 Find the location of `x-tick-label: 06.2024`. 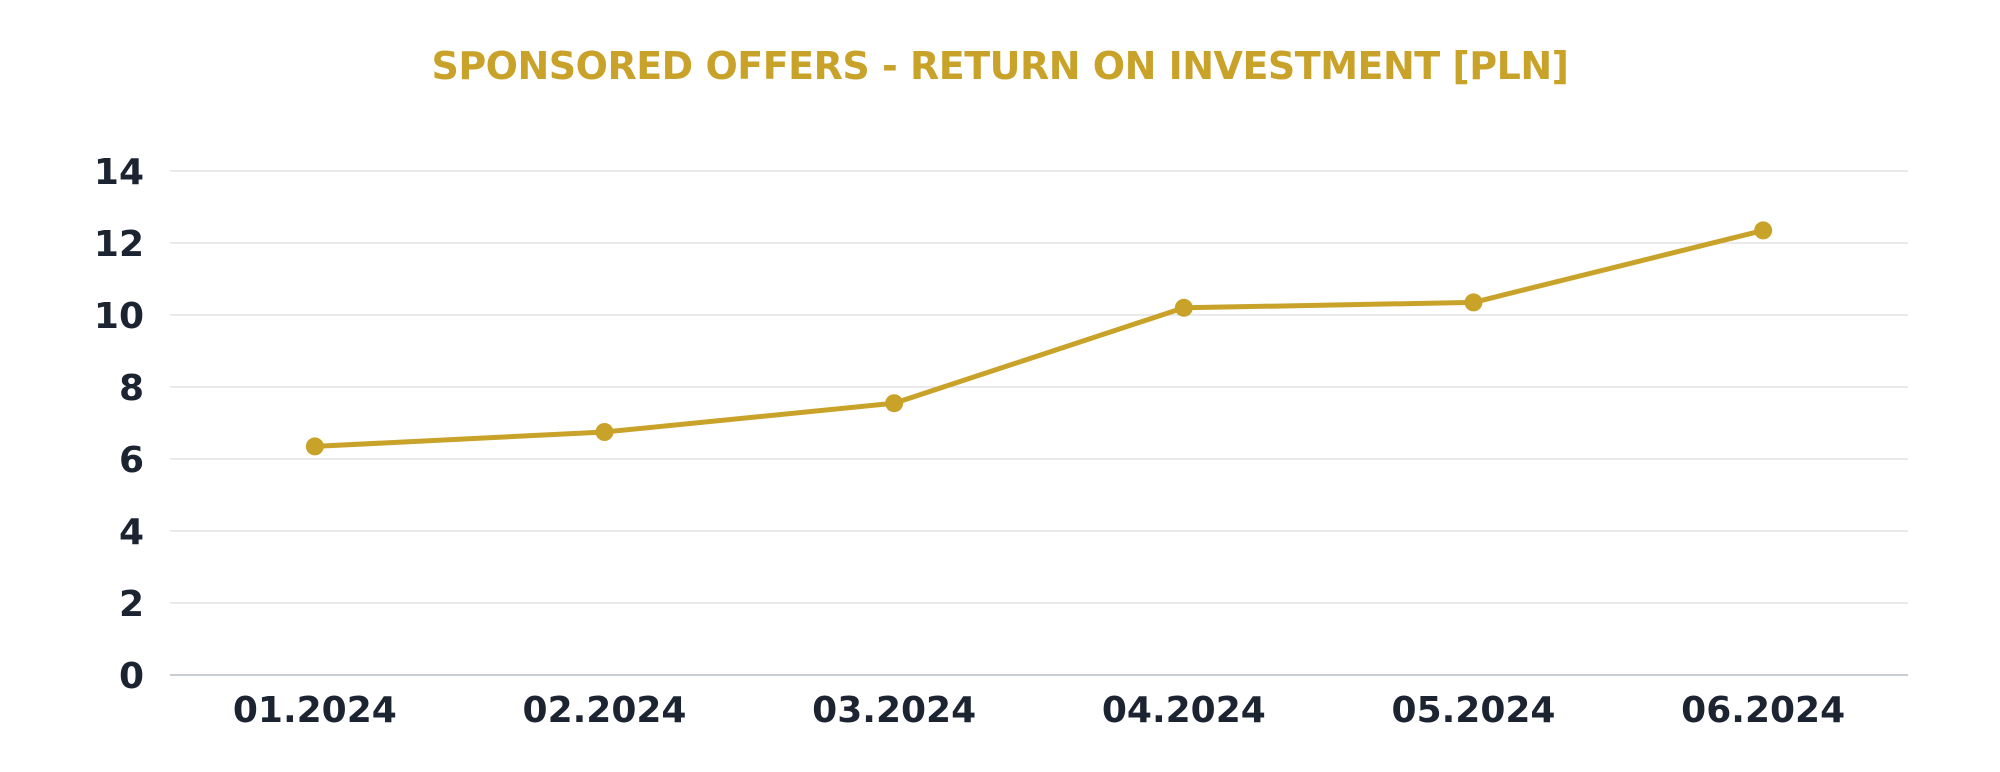

x-tick-label: 06.2024 is located at coordinates (1763, 710).